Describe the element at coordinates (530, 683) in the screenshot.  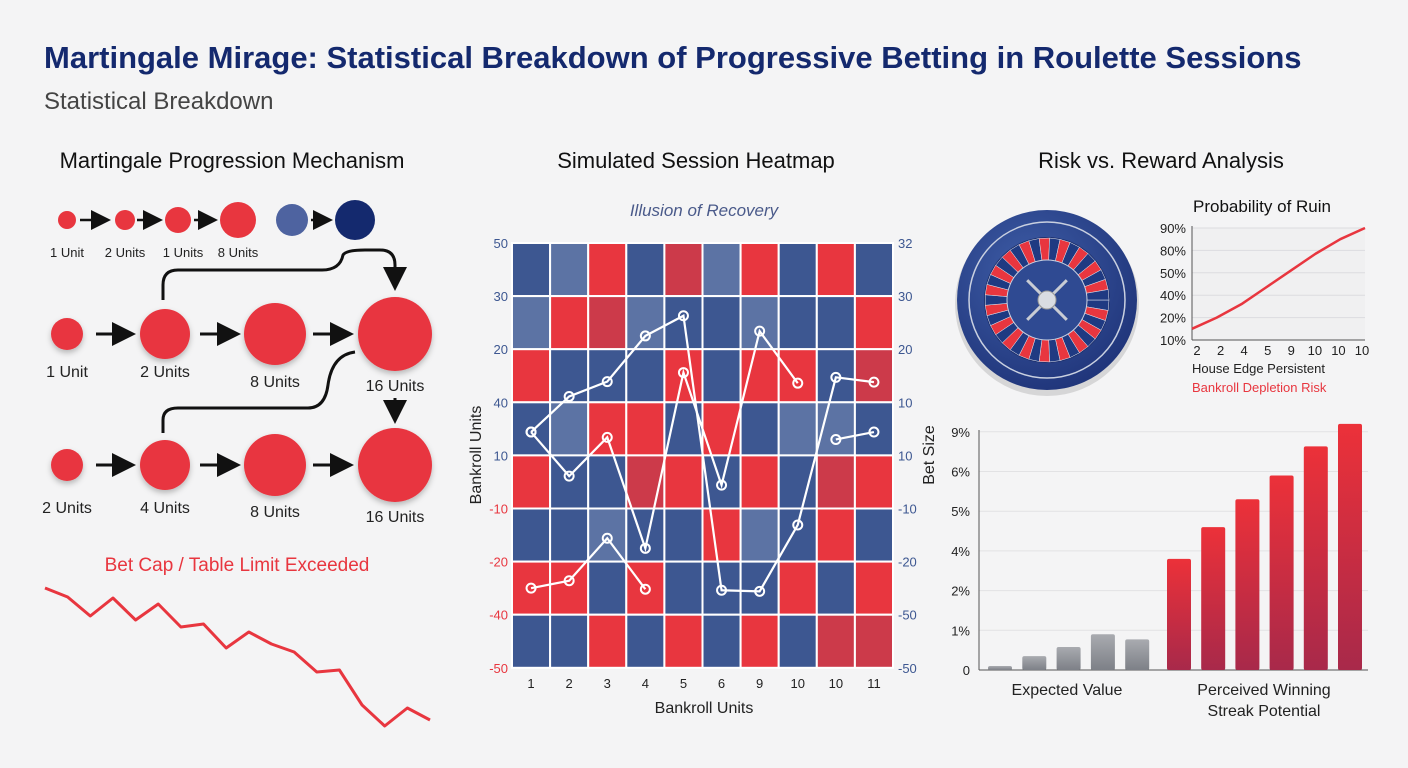
I see `x-tick: 1` at that location.